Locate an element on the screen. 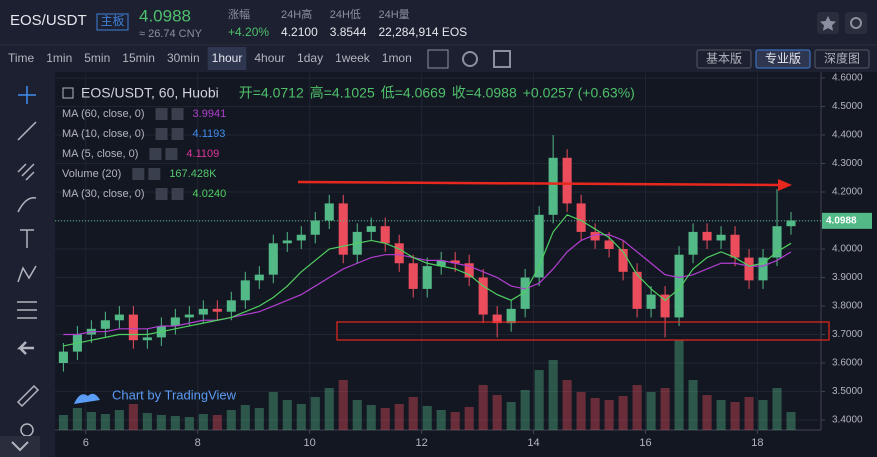 Image resolution: width=877 pixels, height=457 pixels. y-tick-label: 4.2000 is located at coordinates (847, 192).